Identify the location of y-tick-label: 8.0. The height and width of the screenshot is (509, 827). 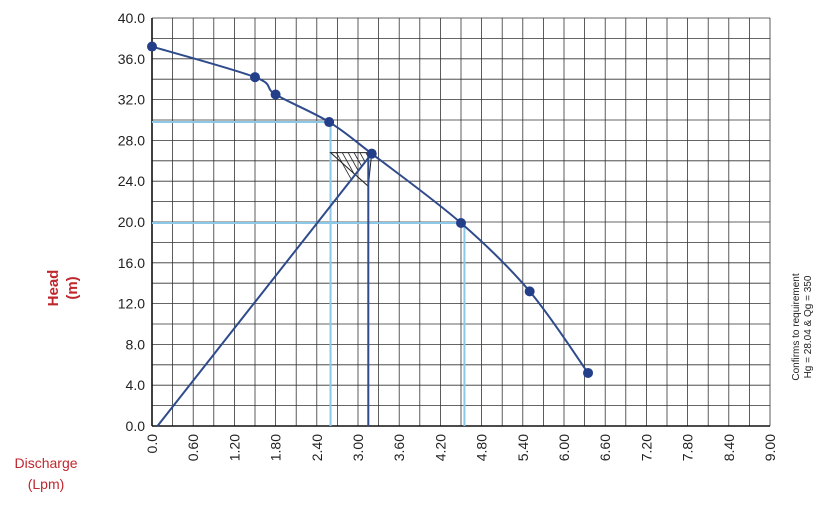
(136, 344).